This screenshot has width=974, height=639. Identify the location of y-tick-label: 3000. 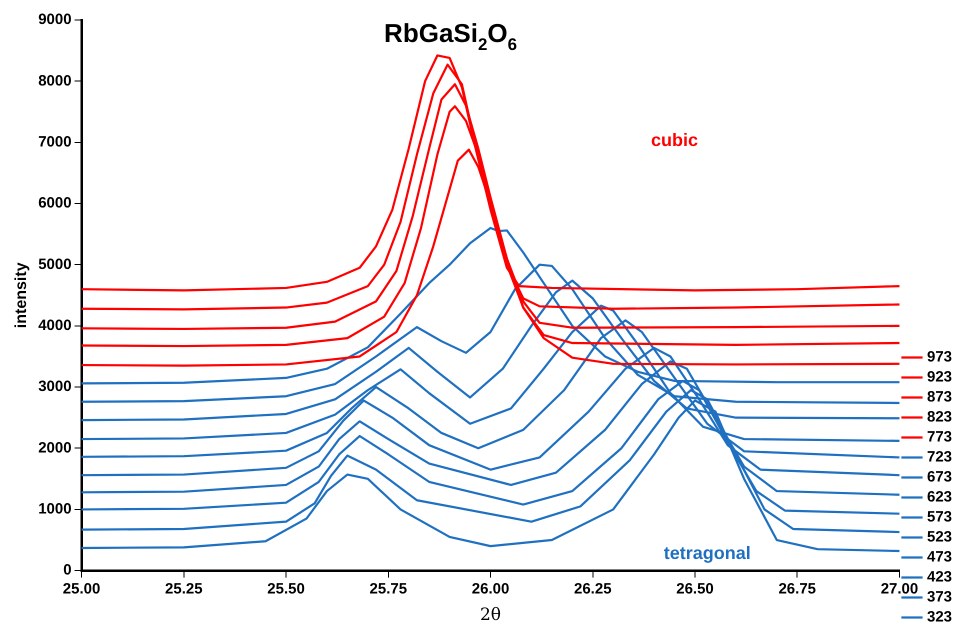
(55, 387).